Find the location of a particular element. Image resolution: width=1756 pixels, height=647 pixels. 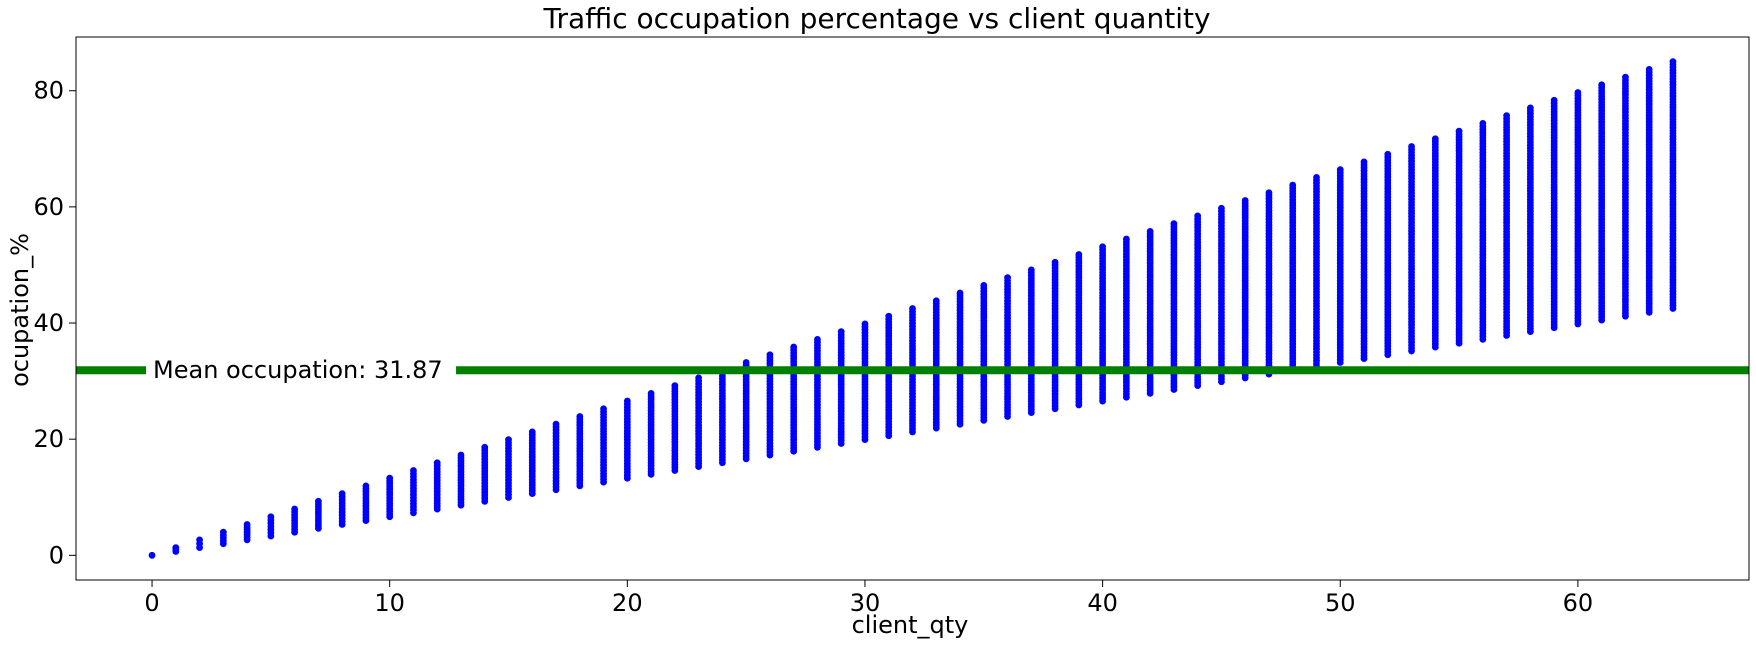

mean-line: Mean occupation: 31.87 is located at coordinates (912, 370).